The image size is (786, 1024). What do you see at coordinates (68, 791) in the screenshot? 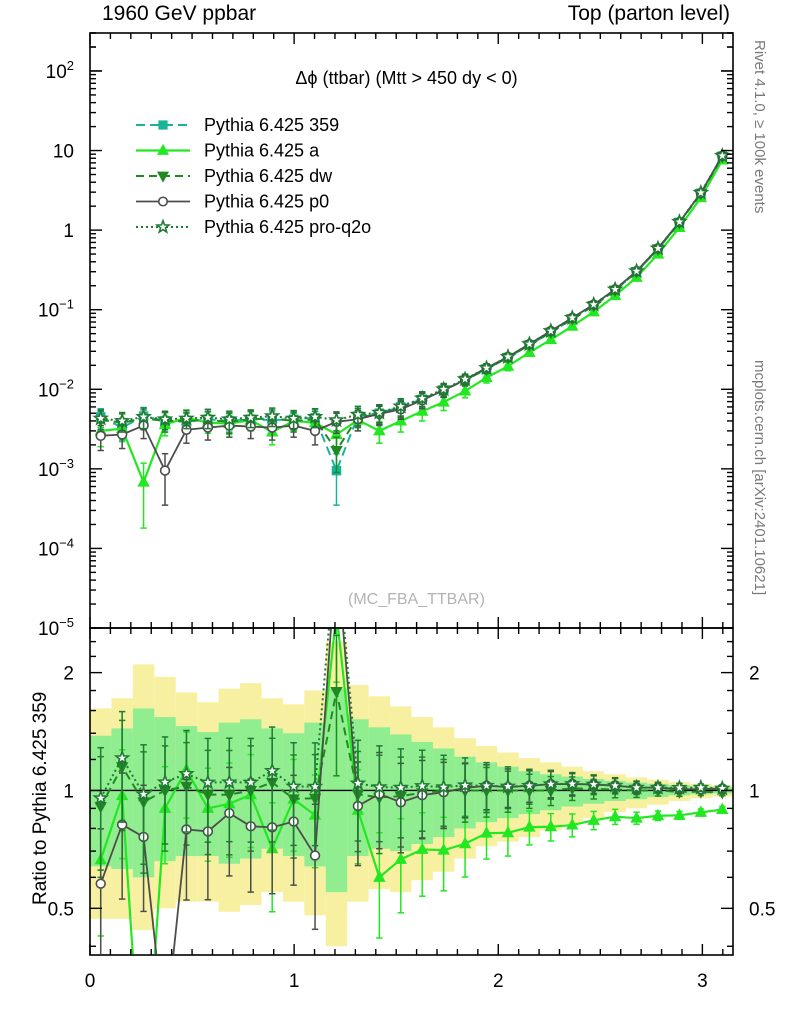
I see `ratio-y-tick-label: 1` at bounding box center [68, 791].